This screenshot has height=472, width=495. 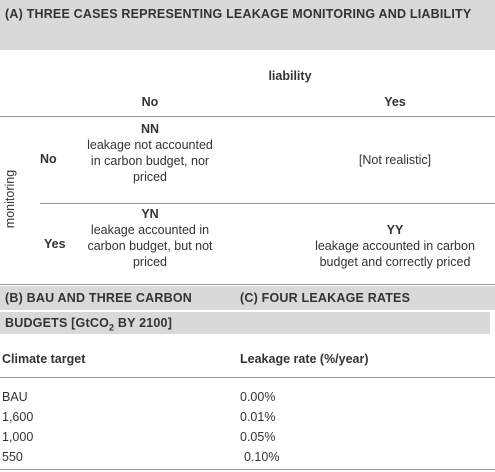 I want to click on row-header: Yes, so click(x=55, y=244).